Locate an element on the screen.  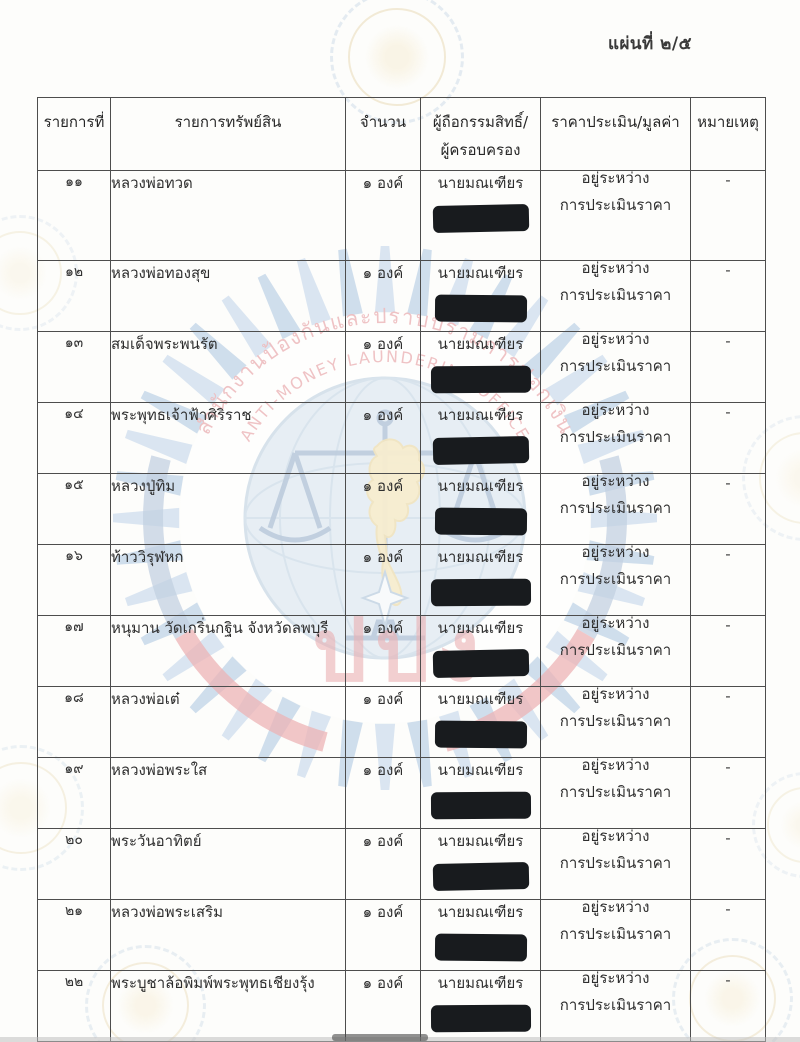
page-number: แผ่นที่ ๒/๕ is located at coordinates (650, 44).